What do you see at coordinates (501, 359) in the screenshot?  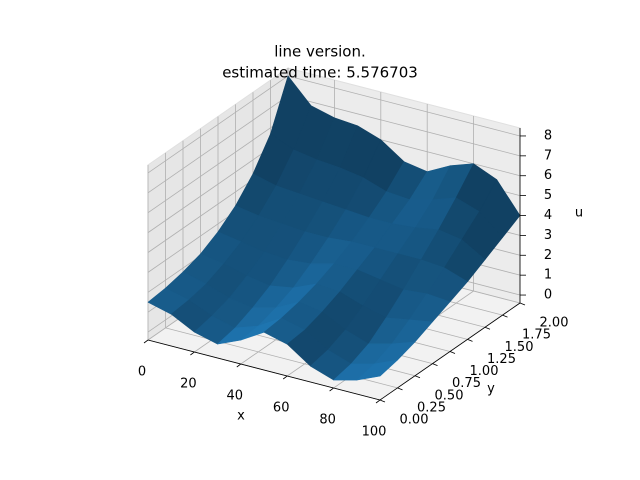 I see `y-tick-label: 1.25` at bounding box center [501, 359].